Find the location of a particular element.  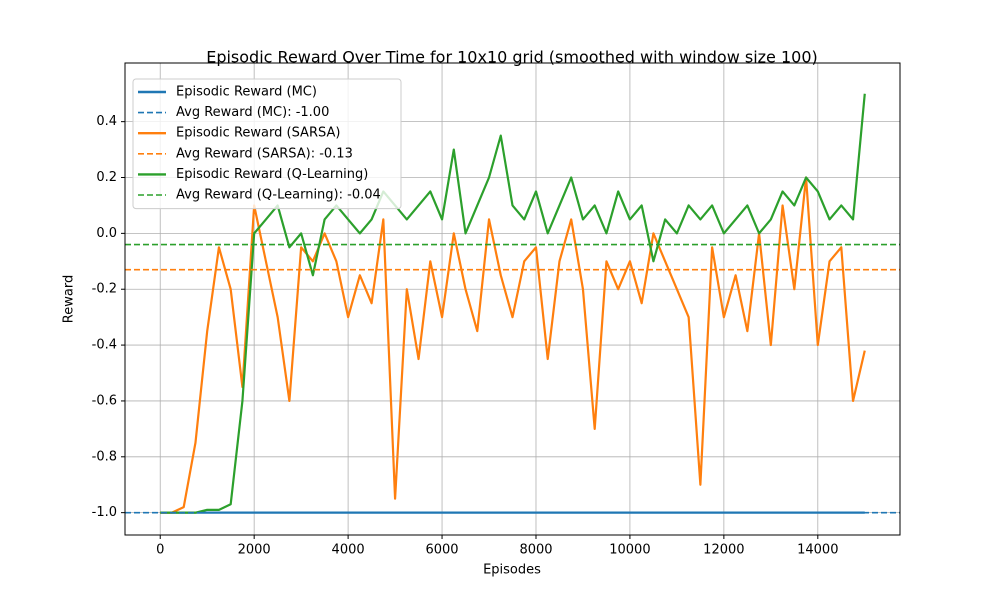

y-tick-label: -0.8 is located at coordinates (104, 456).